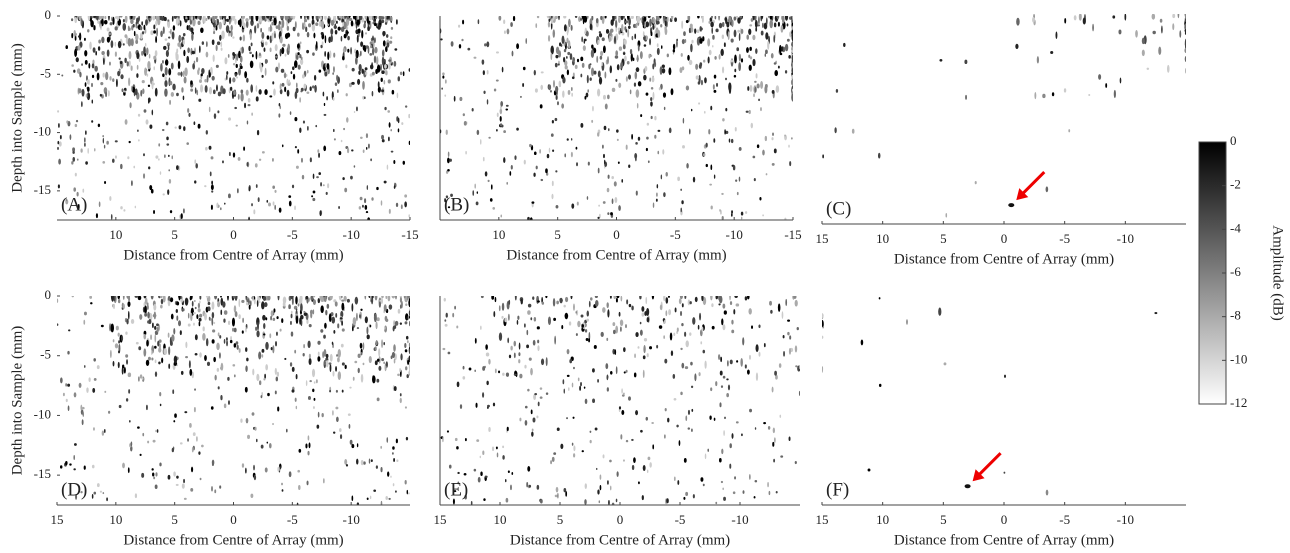 Image resolution: width=1290 pixels, height=553 pixels. I want to click on x-tick-label: 15, so click(822, 238).